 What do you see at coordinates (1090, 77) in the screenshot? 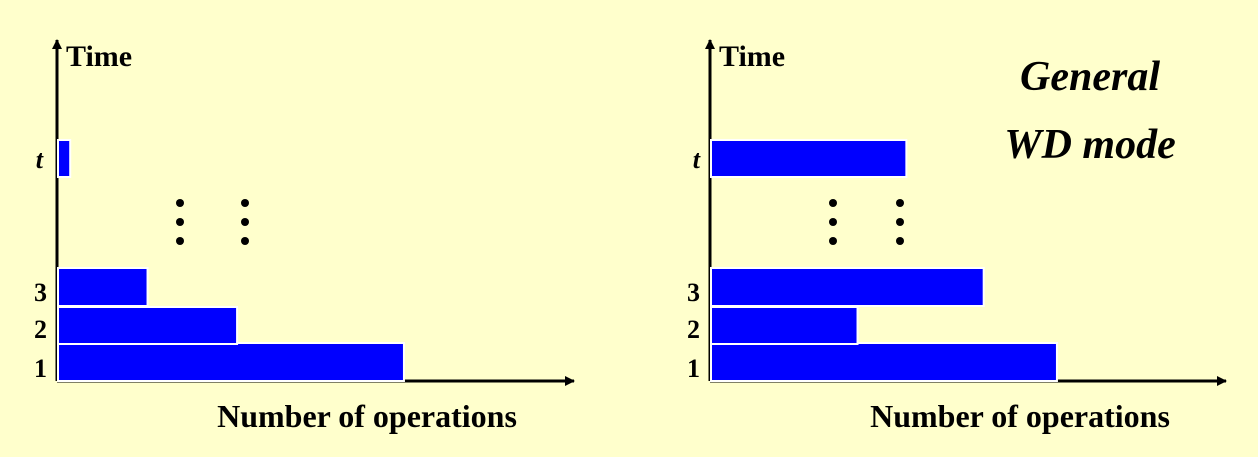
I see `annotation-line-1: General` at bounding box center [1090, 77].